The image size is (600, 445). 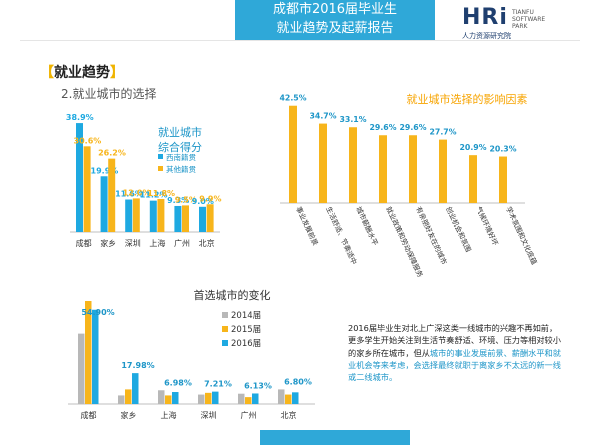 What do you see at coordinates (458, 229) in the screenshot?
I see `factor-tick-label: 创业机会和氛围` at bounding box center [458, 229].